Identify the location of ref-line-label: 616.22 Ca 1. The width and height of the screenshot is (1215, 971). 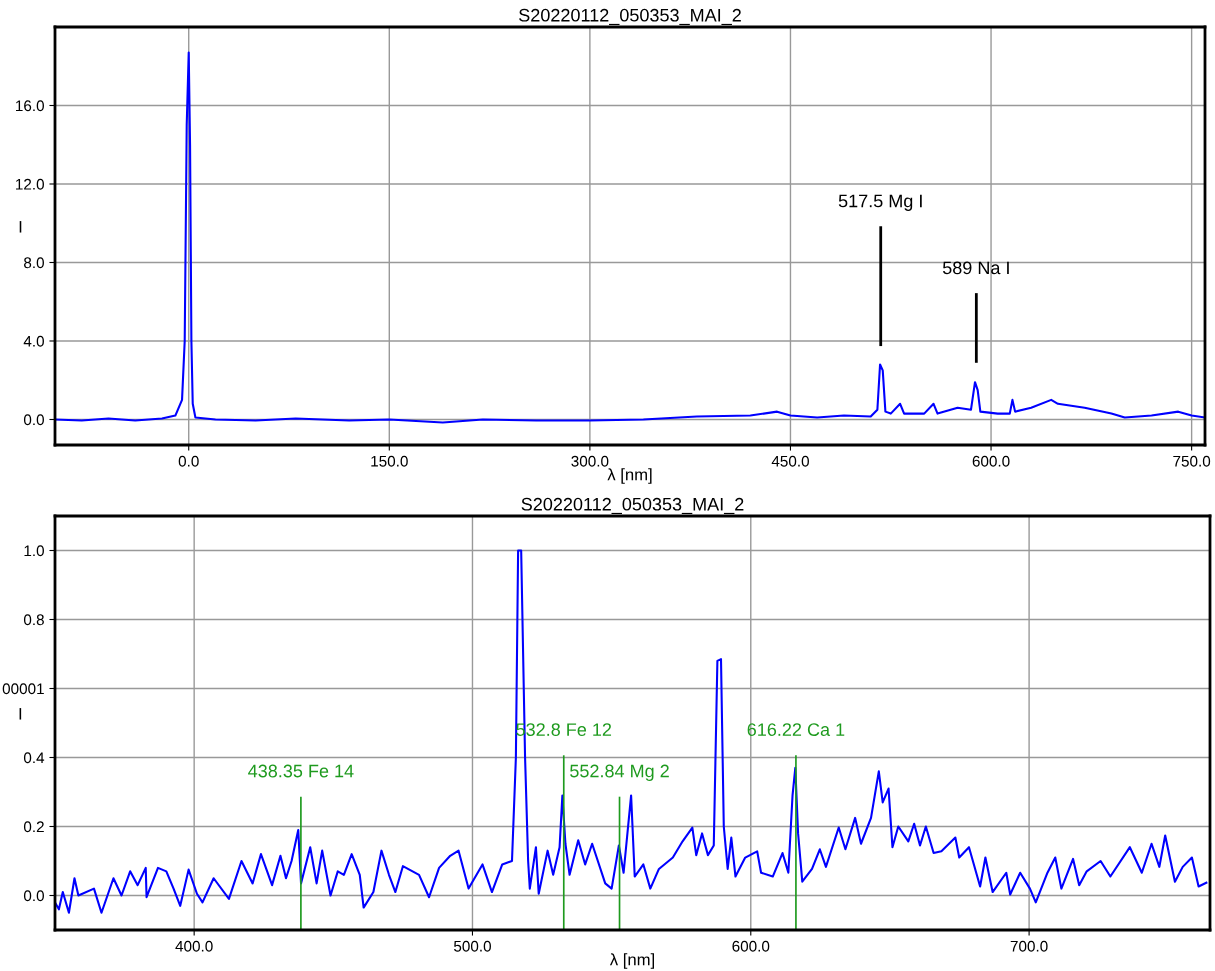
(796, 729).